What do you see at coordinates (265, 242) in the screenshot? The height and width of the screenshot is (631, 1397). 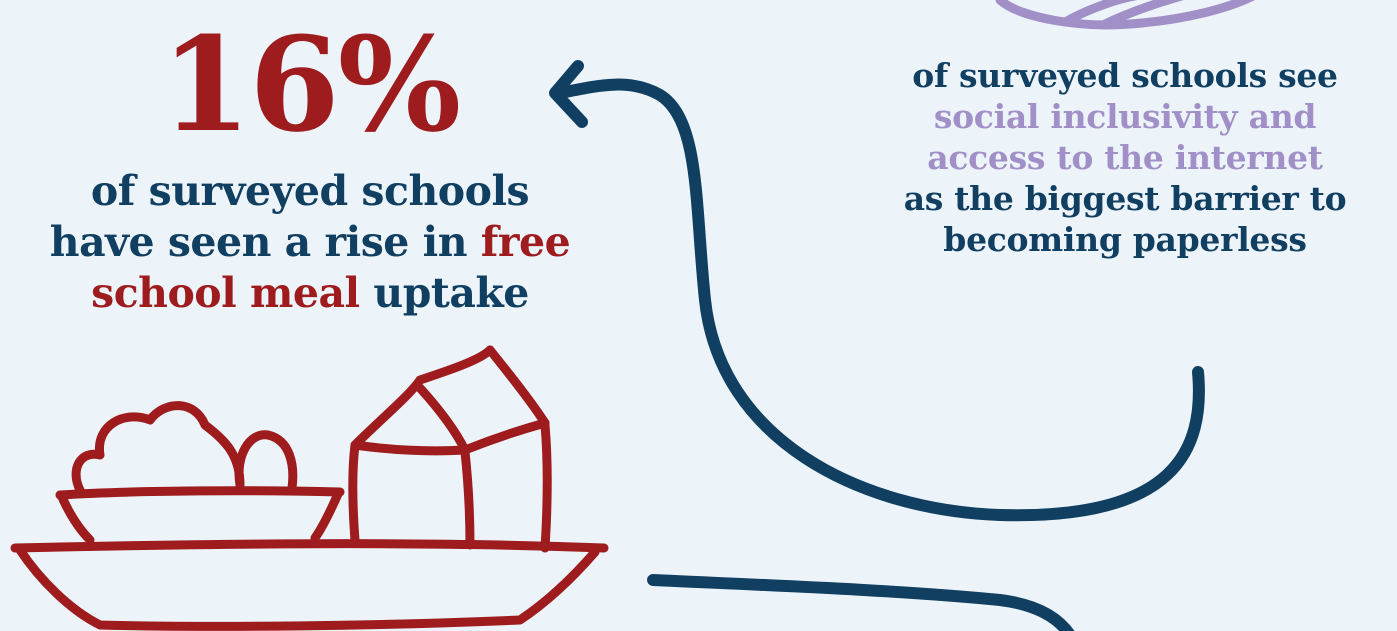 I see `caption-line-2-text: have seen a rise in` at bounding box center [265, 242].